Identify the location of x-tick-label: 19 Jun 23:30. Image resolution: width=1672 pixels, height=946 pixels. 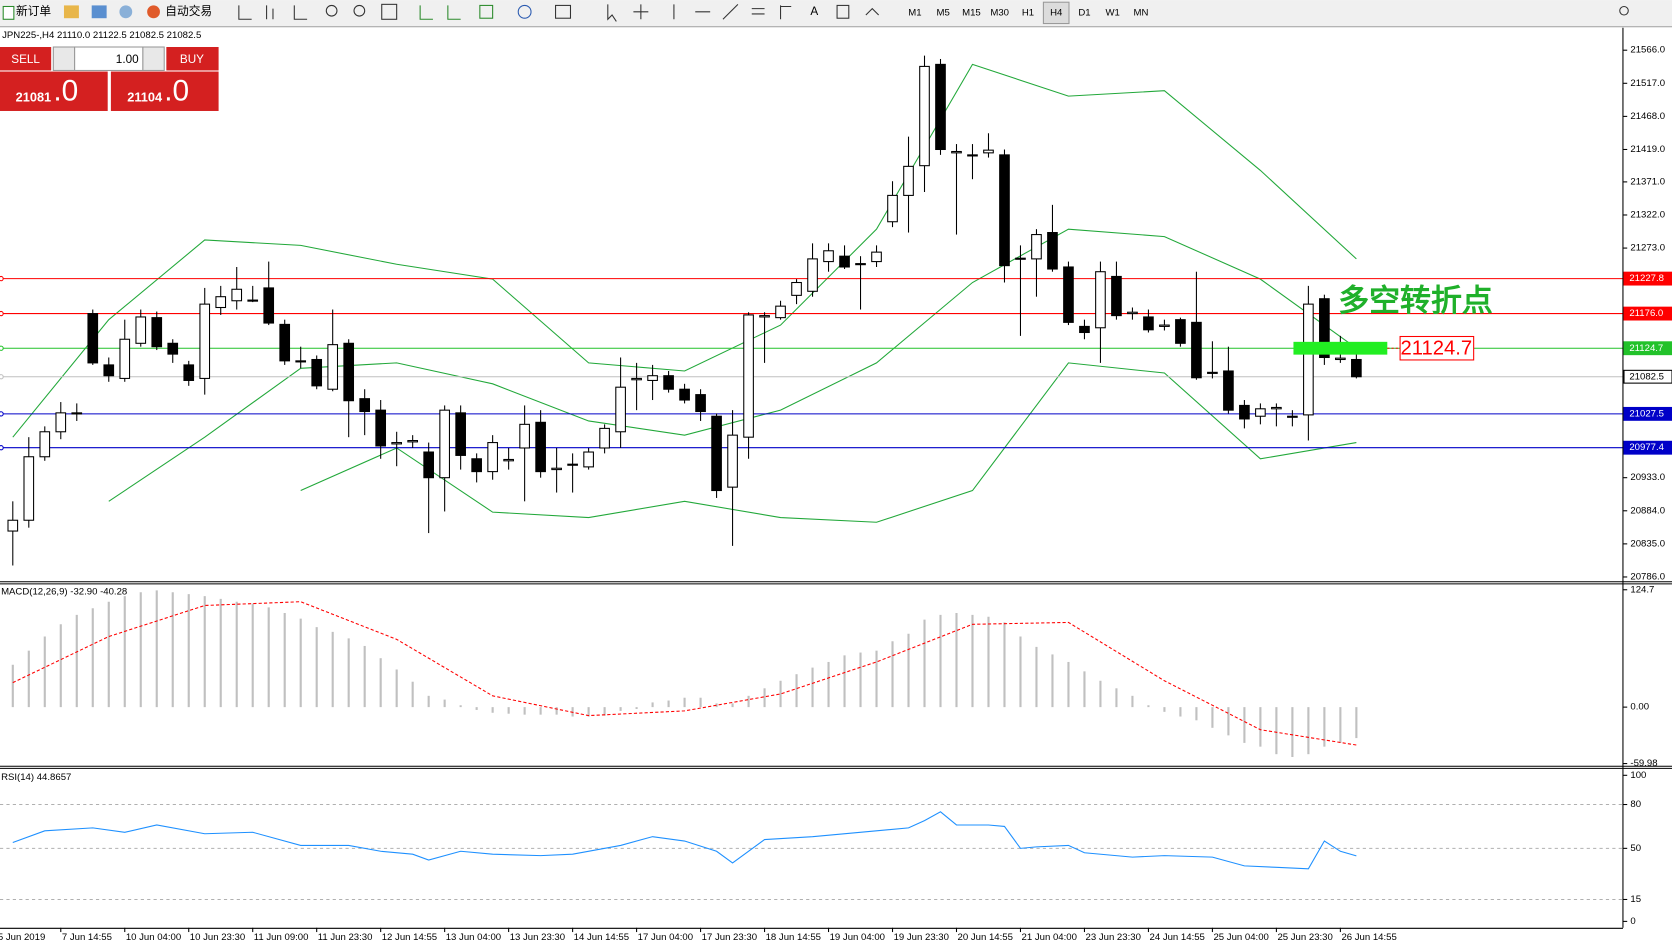
(921, 937).